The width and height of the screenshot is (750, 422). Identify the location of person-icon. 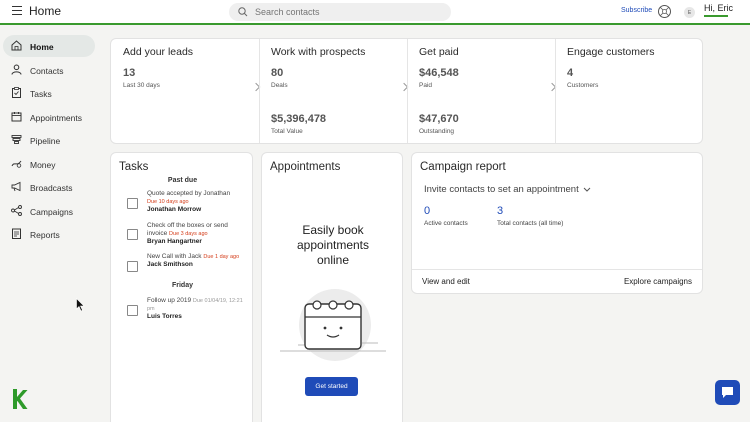
(16, 69).